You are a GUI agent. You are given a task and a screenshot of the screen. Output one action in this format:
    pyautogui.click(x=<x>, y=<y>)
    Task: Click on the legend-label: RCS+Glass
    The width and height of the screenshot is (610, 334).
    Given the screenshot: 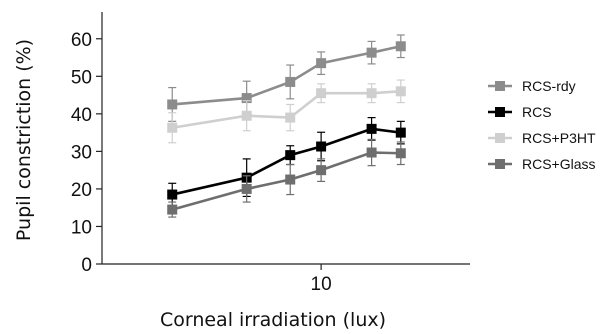 What is the action you would take?
    pyautogui.click(x=559, y=164)
    